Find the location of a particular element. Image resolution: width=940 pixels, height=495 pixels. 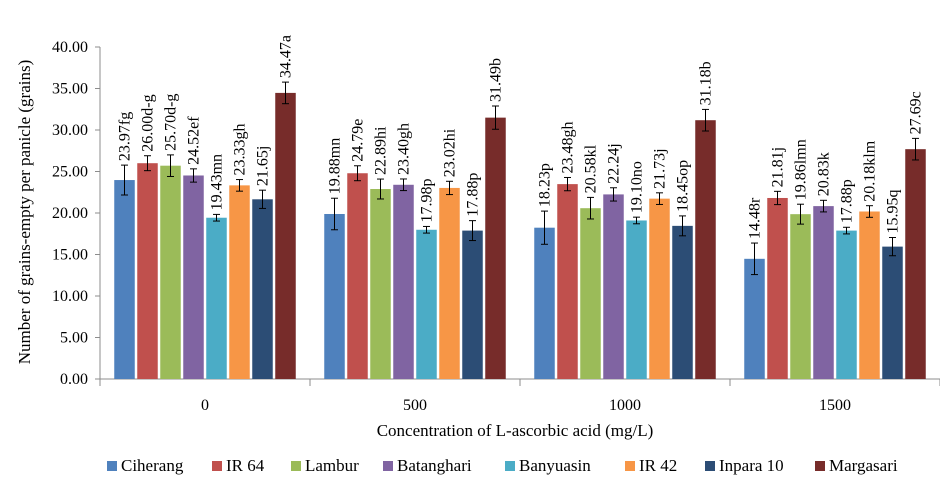

data-label: 31.49b is located at coordinates (496, 80).